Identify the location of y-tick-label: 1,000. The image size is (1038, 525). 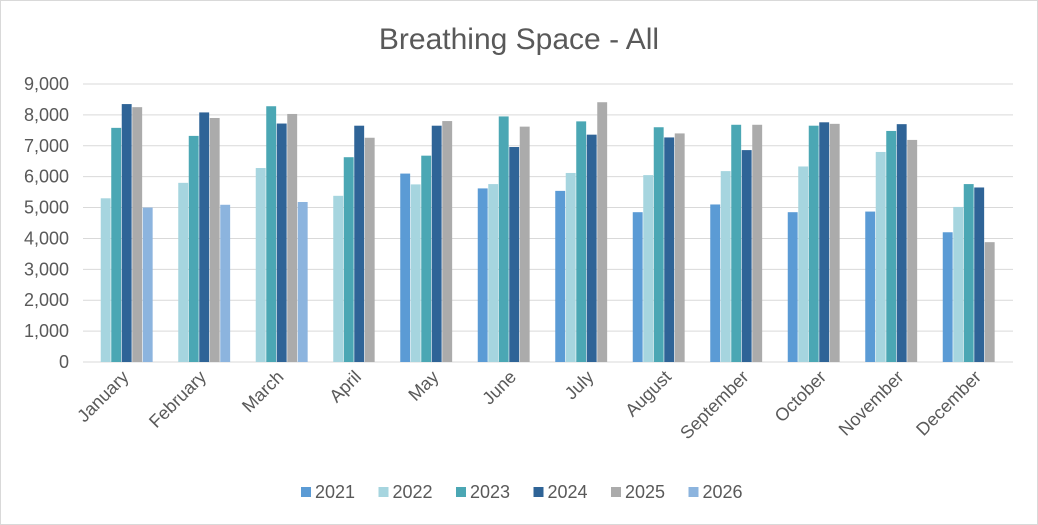
(46, 331).